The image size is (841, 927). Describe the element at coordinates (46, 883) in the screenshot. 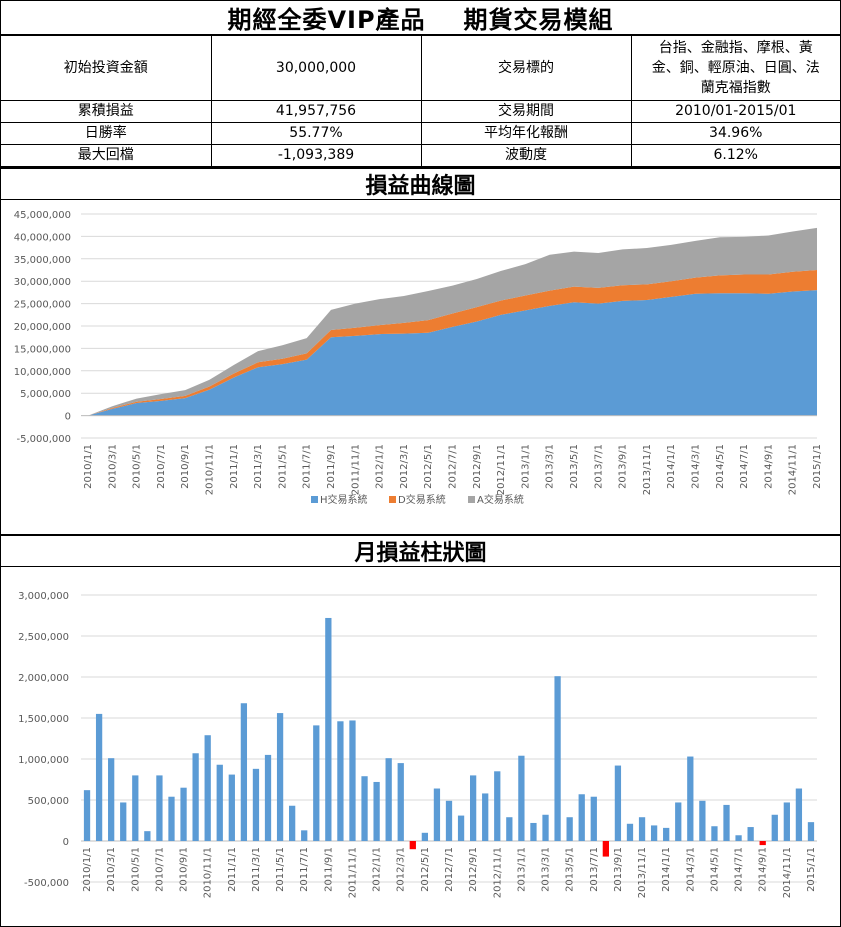

I see `y-tick-label: -500,000` at that location.